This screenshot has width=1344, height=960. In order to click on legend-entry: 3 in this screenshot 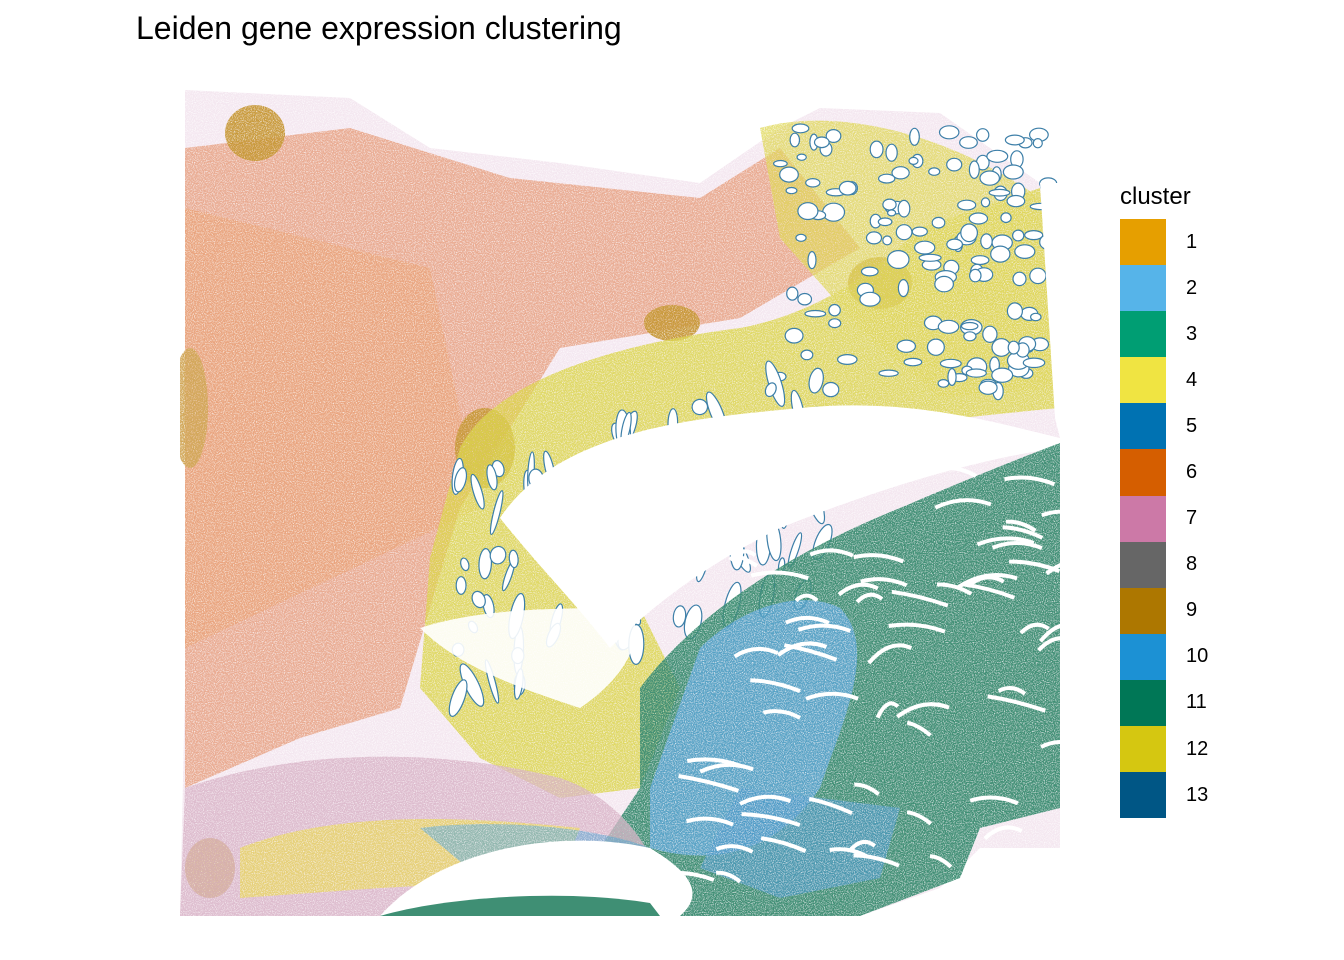, I will do `click(1164, 334)`.